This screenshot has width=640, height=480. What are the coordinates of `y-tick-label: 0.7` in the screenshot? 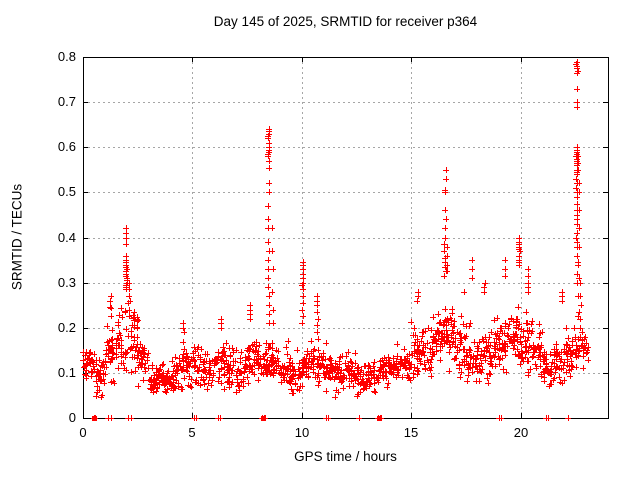 It's located at (66, 101).